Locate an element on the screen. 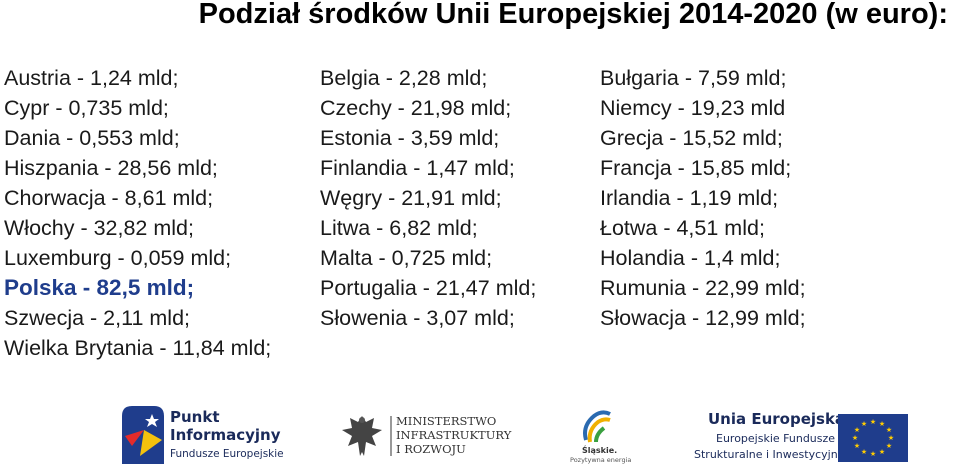 The width and height of the screenshot is (960, 468). country-cell: Czechy - 21,98 mld; is located at coordinates (416, 107).